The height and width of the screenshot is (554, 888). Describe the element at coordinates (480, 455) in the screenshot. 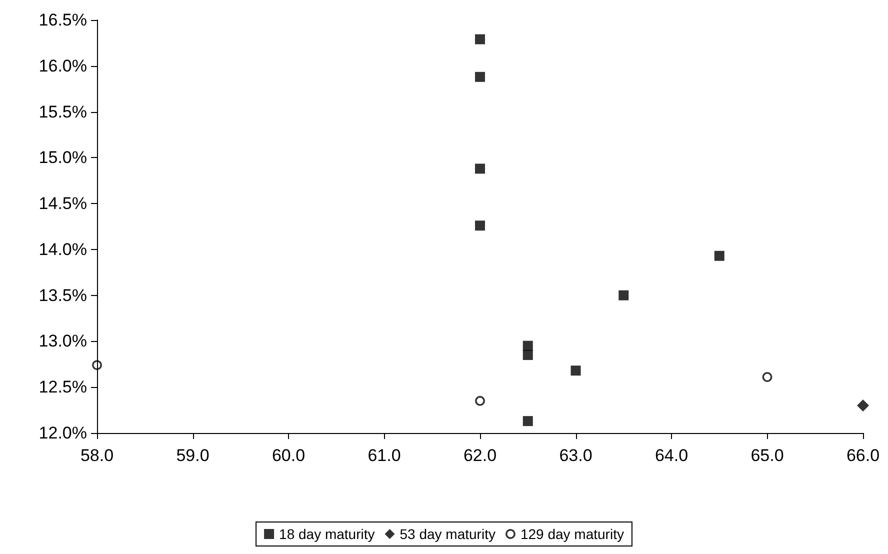

I see `x-tick-label: 62.0` at that location.